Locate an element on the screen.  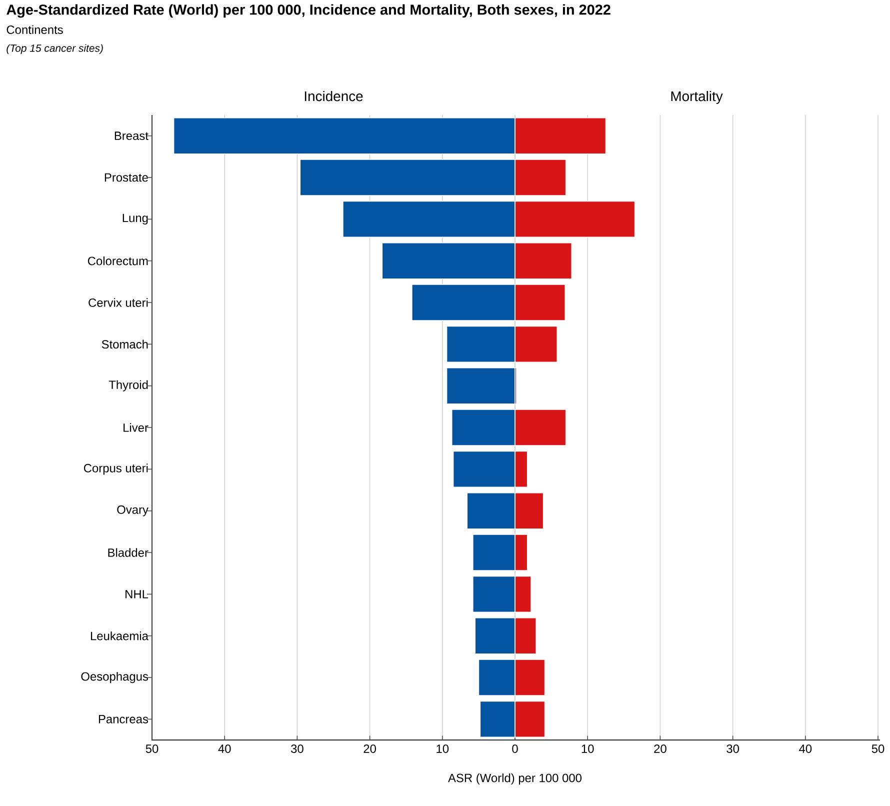
y-tick-label: Oesophagus is located at coordinates (114, 678).